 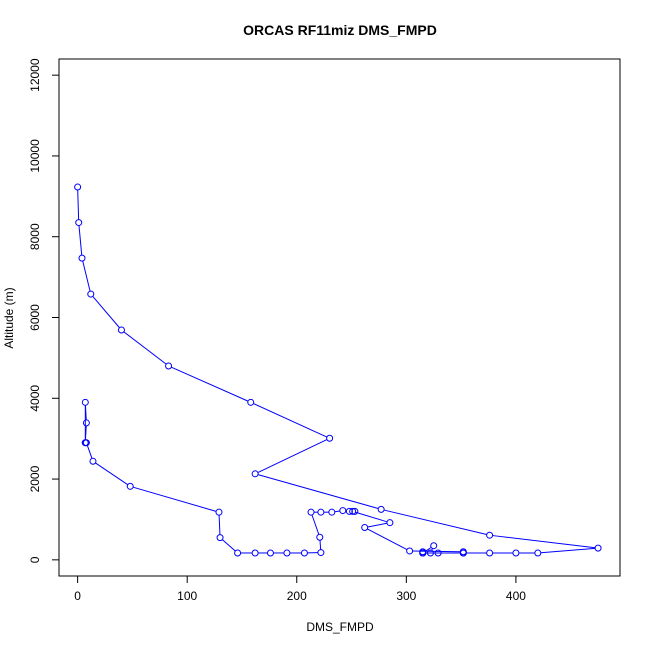 I want to click on x-axis: 0 100 200 300 400, so click(x=300, y=589).